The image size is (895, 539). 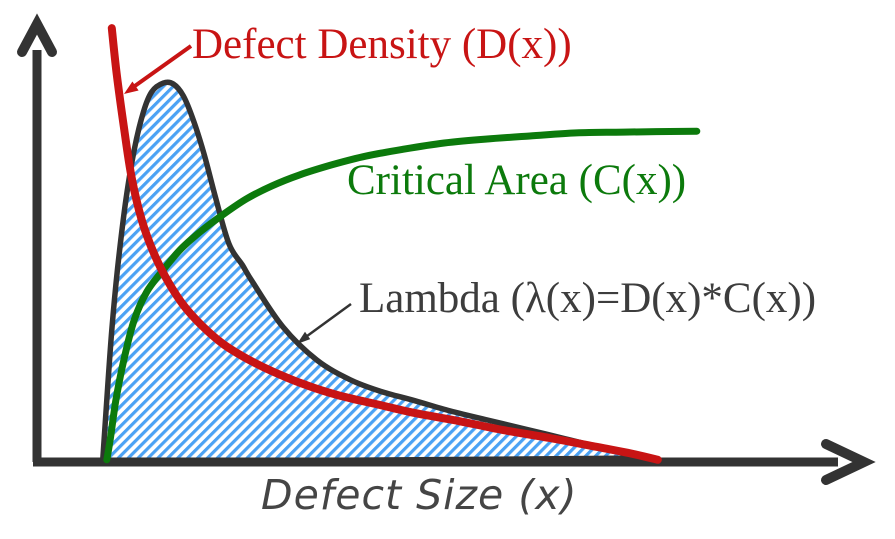 I want to click on x-axis-label: Defect Size (x), so click(x=419, y=495).